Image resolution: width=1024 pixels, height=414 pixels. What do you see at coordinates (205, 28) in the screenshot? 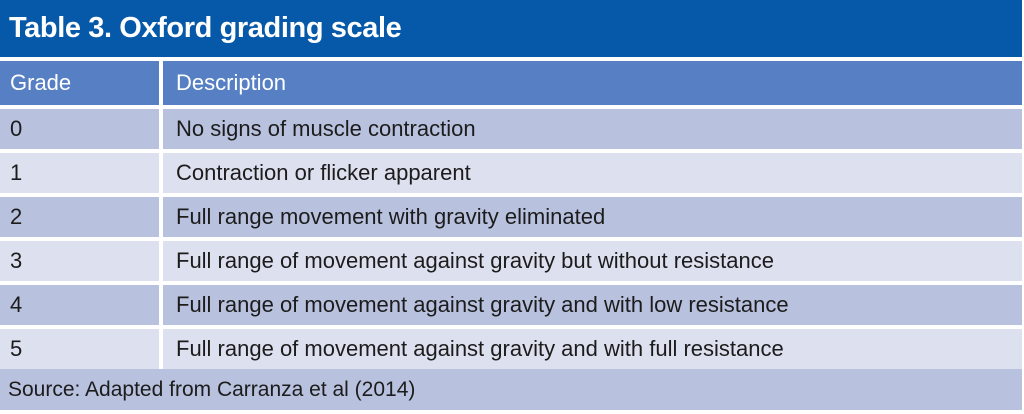
I see `table-title: Table 3. Oxford grading scale` at bounding box center [205, 28].